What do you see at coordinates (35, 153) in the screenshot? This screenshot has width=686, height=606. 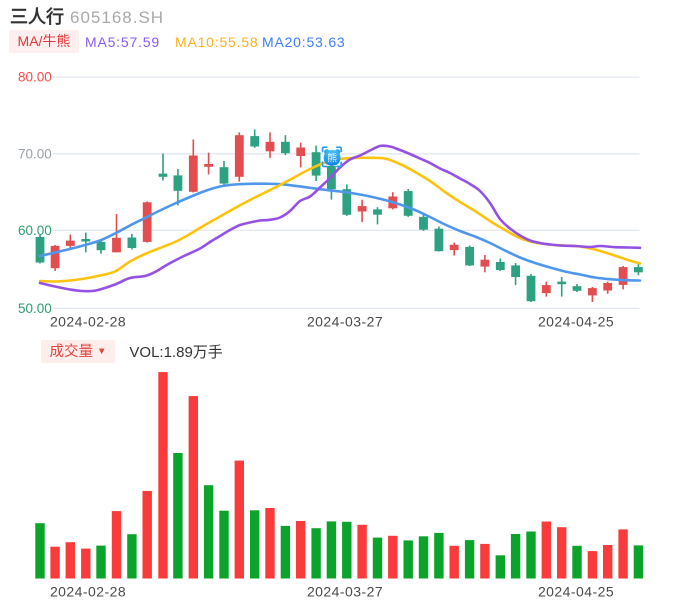 I see `svg-text: 70.00` at bounding box center [35, 153].